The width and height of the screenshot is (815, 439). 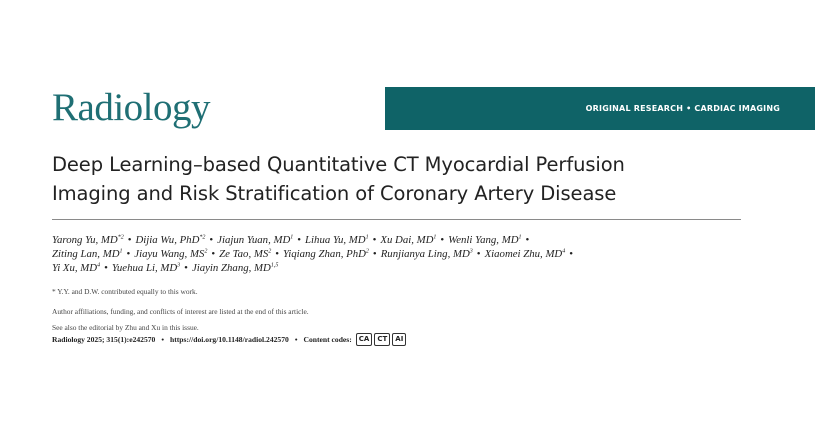 I want to click on author-name: Wenli Yang, MD1, so click(x=485, y=240).